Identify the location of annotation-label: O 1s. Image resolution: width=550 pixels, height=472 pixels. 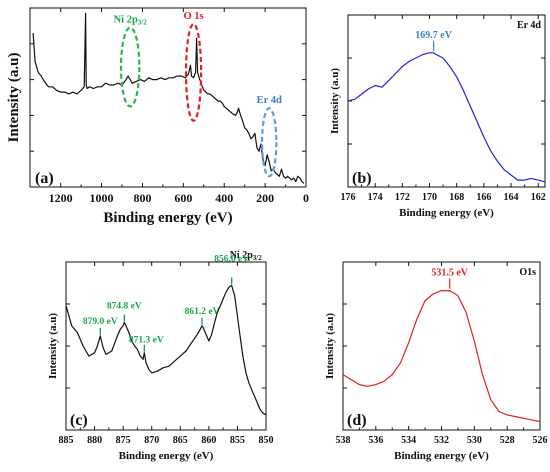
(193, 16).